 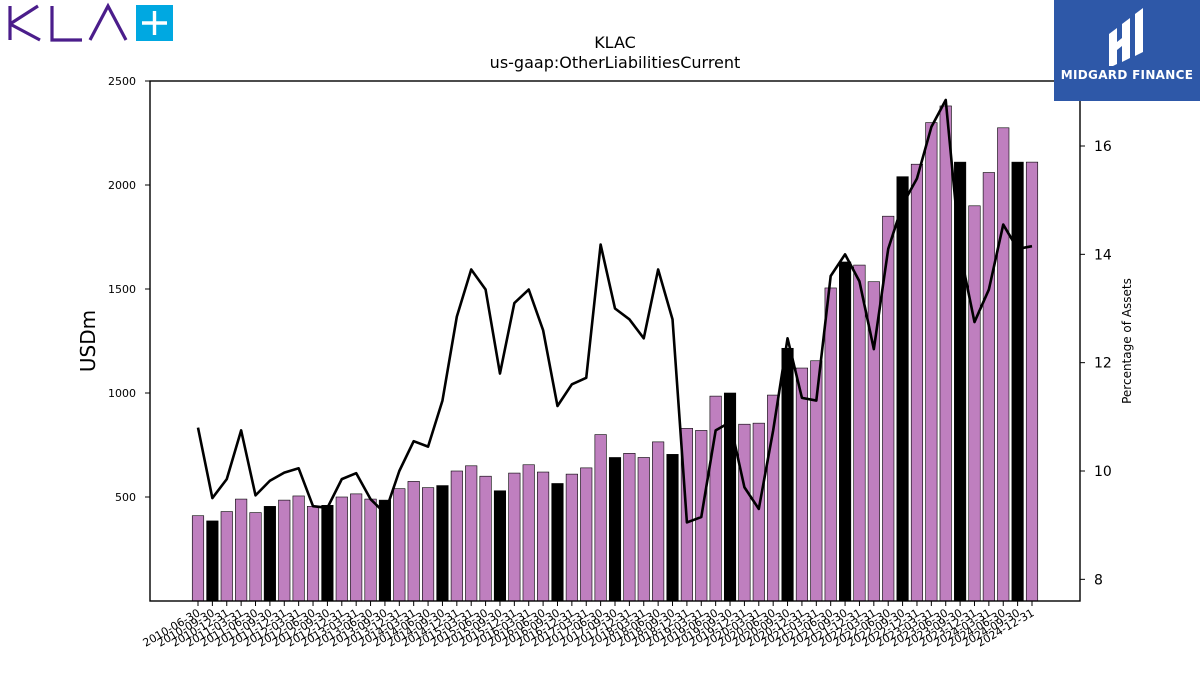 I want to click on watermark-label: MIDGARD FINANCE, so click(x=1127, y=75).